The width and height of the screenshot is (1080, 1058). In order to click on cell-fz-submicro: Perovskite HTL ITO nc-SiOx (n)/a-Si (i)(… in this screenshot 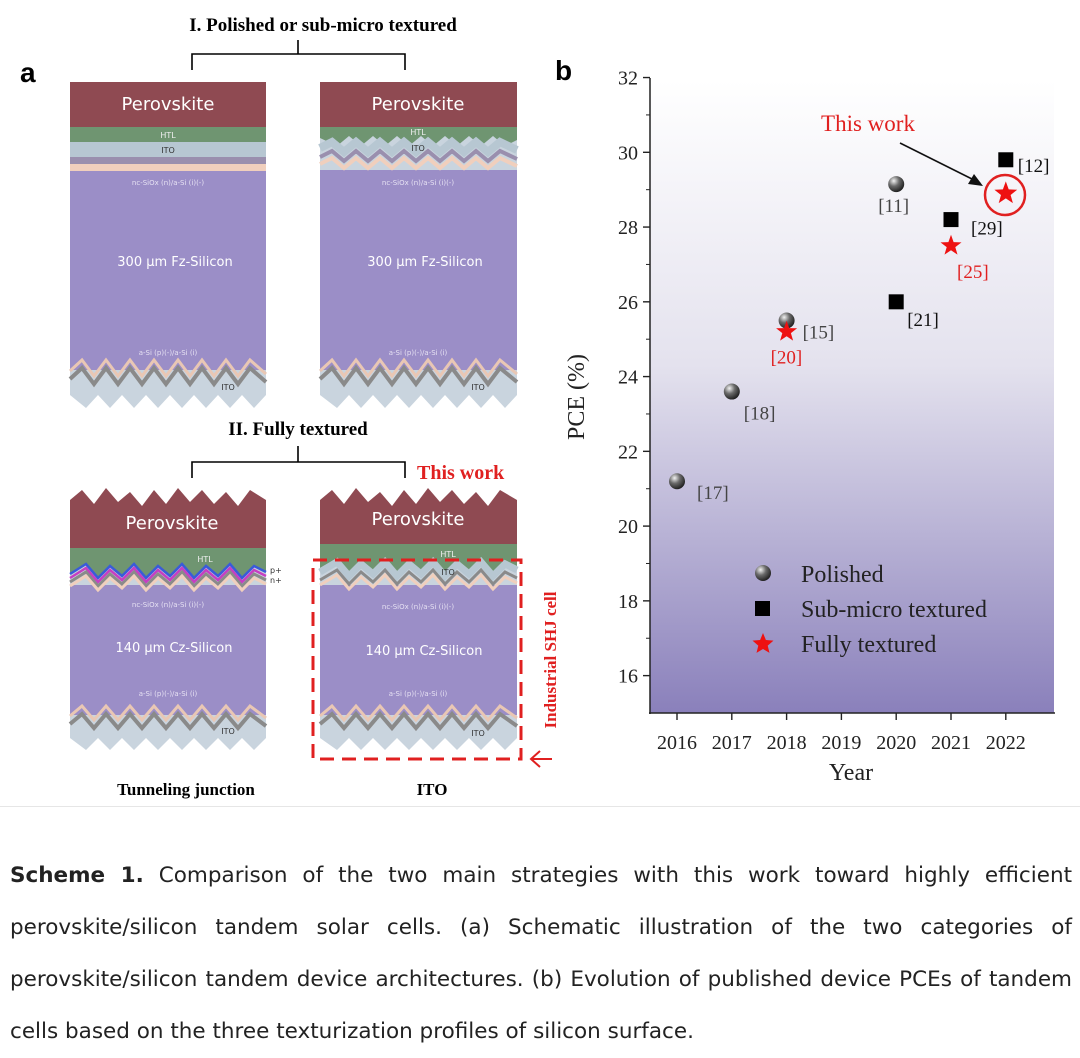, I will do `click(418, 245)`.